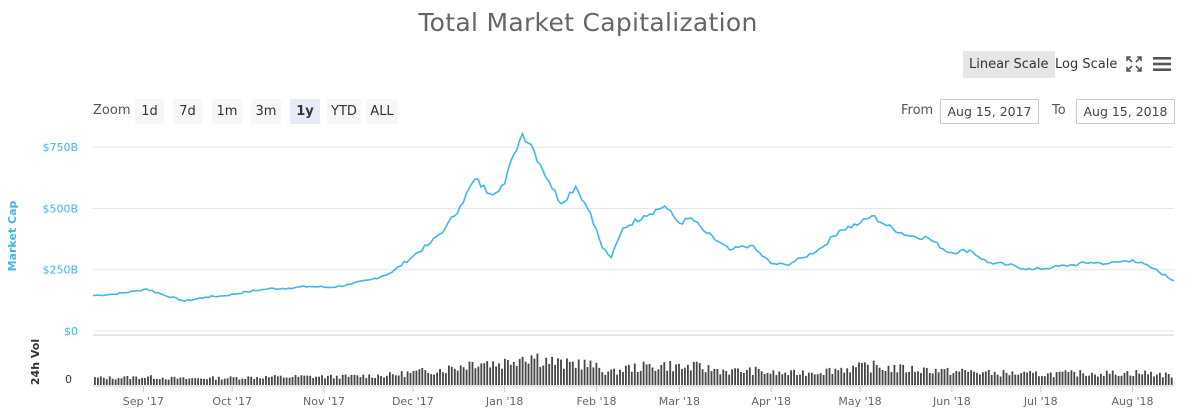 The image size is (1200, 416). What do you see at coordinates (305, 111) in the screenshot?
I see `zoom-1y-button: 1y` at bounding box center [305, 111].